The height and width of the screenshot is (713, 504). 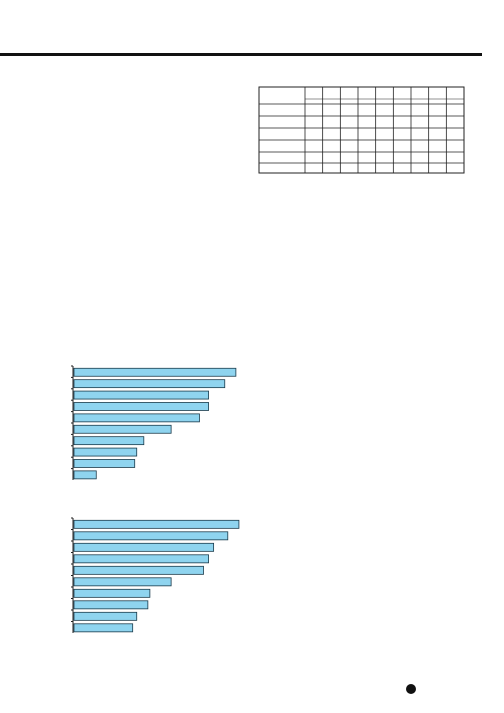 I want to click on header-rule, so click(x=241, y=54).